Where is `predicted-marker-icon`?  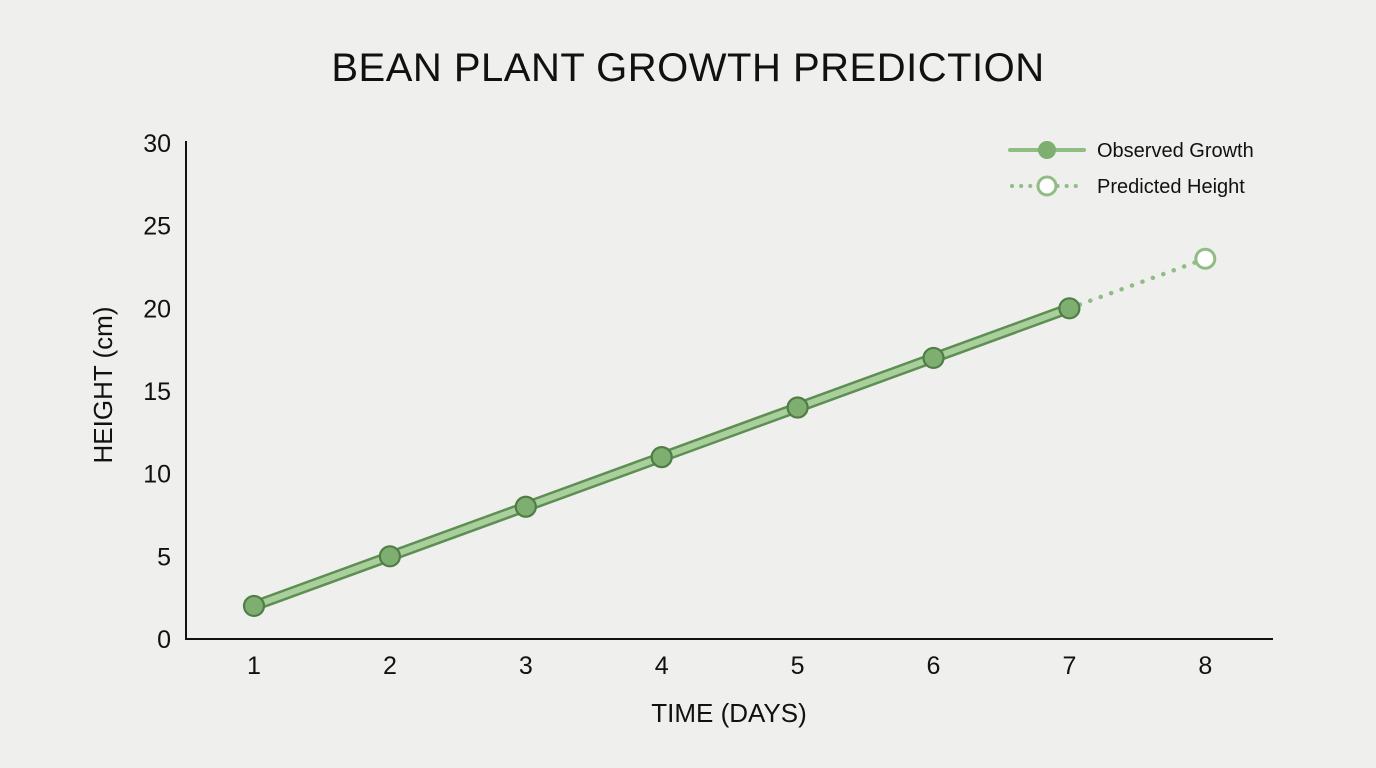 predicted-marker-icon is located at coordinates (1047, 186).